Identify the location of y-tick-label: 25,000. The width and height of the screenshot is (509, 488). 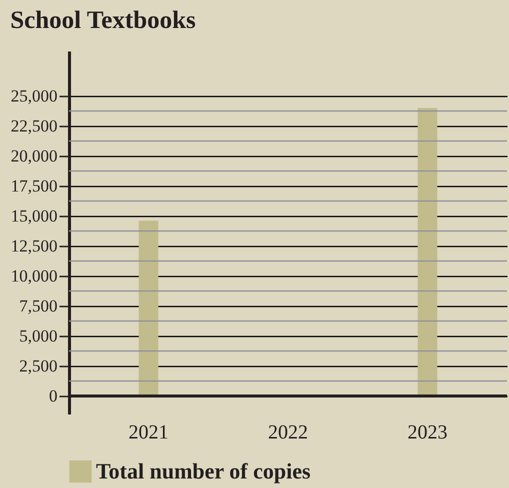
(34, 96).